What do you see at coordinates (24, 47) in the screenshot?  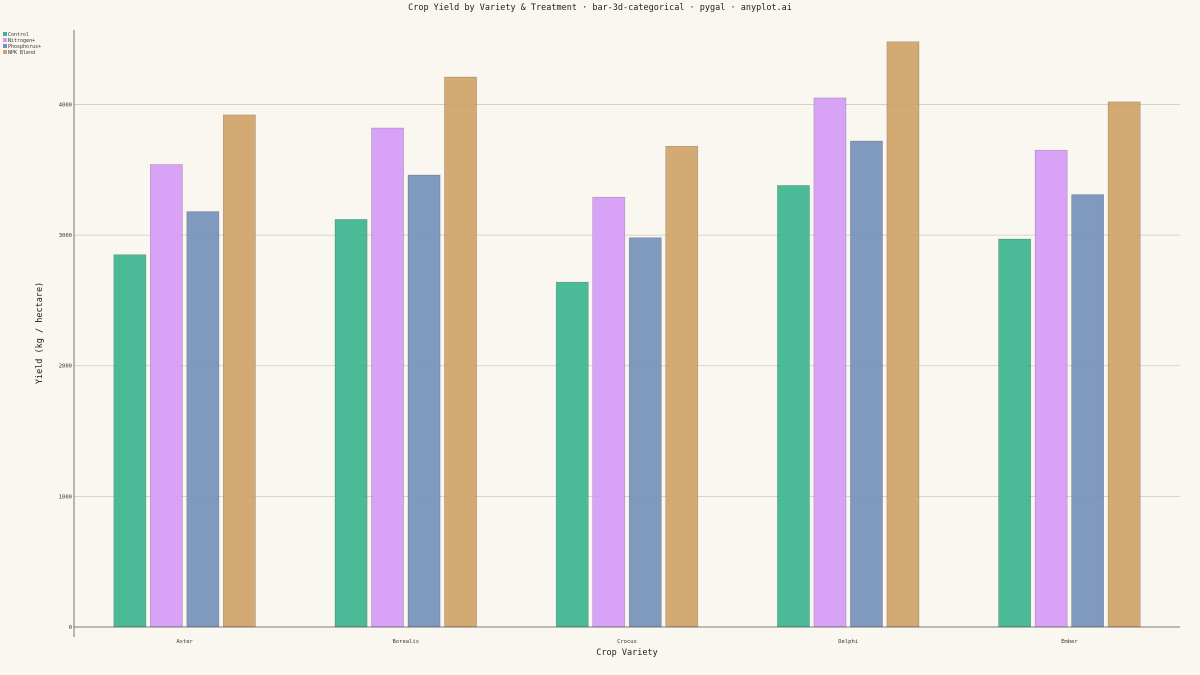 I see `legend-label: Phosphorus+` at bounding box center [24, 47].